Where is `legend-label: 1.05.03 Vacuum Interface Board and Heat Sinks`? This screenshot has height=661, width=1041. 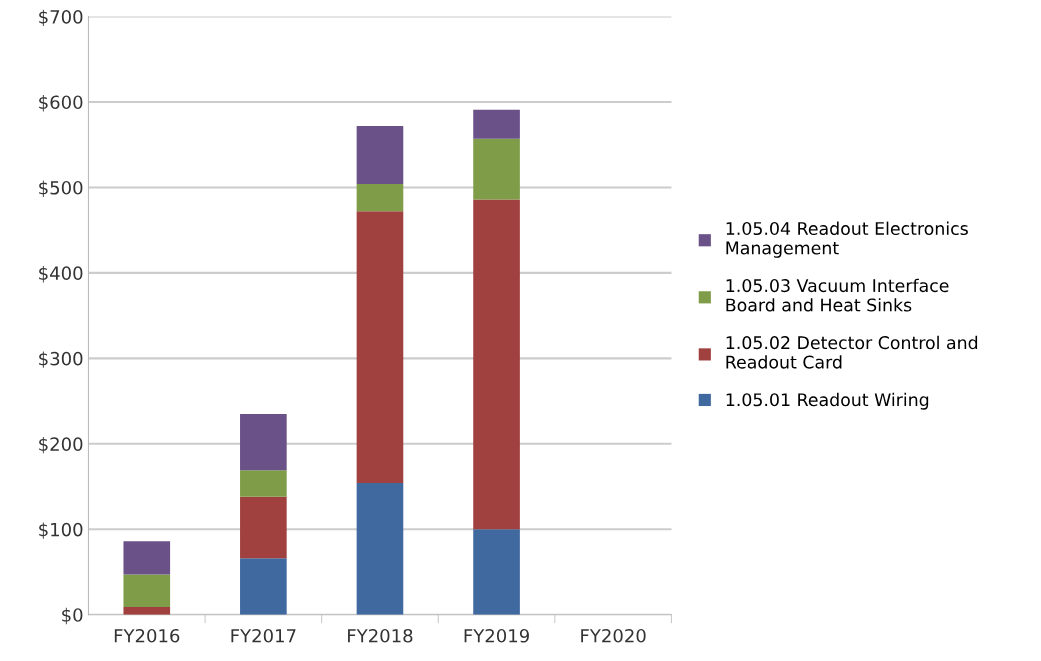
legend-label: 1.05.03 Vacuum Interface Board and Heat Sinks is located at coordinates (837, 295).